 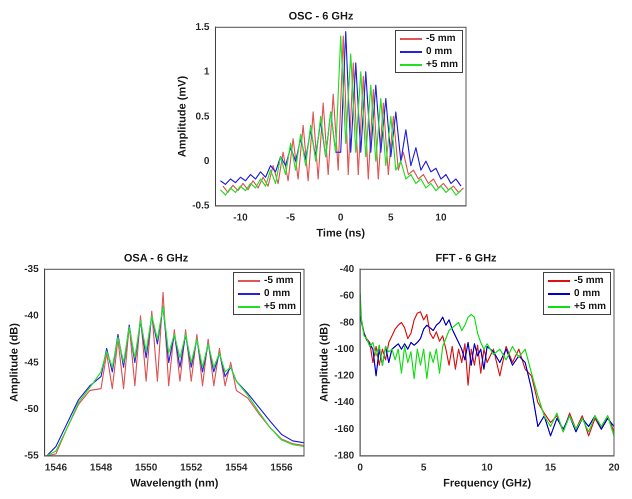 I want to click on y-tick-label: 0, so click(x=207, y=161).